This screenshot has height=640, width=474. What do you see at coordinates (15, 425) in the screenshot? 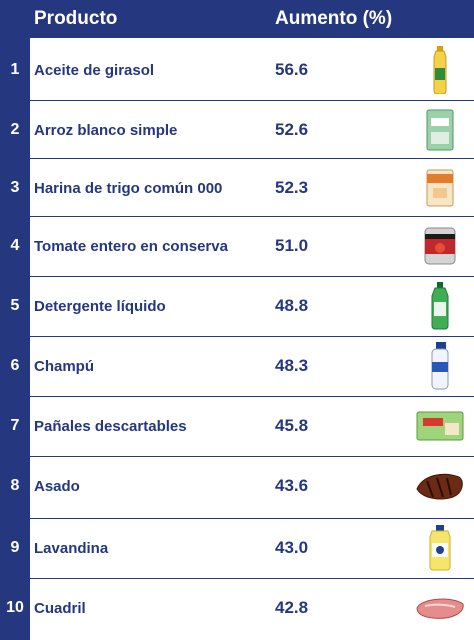
I see `rank-number: 7` at bounding box center [15, 425].